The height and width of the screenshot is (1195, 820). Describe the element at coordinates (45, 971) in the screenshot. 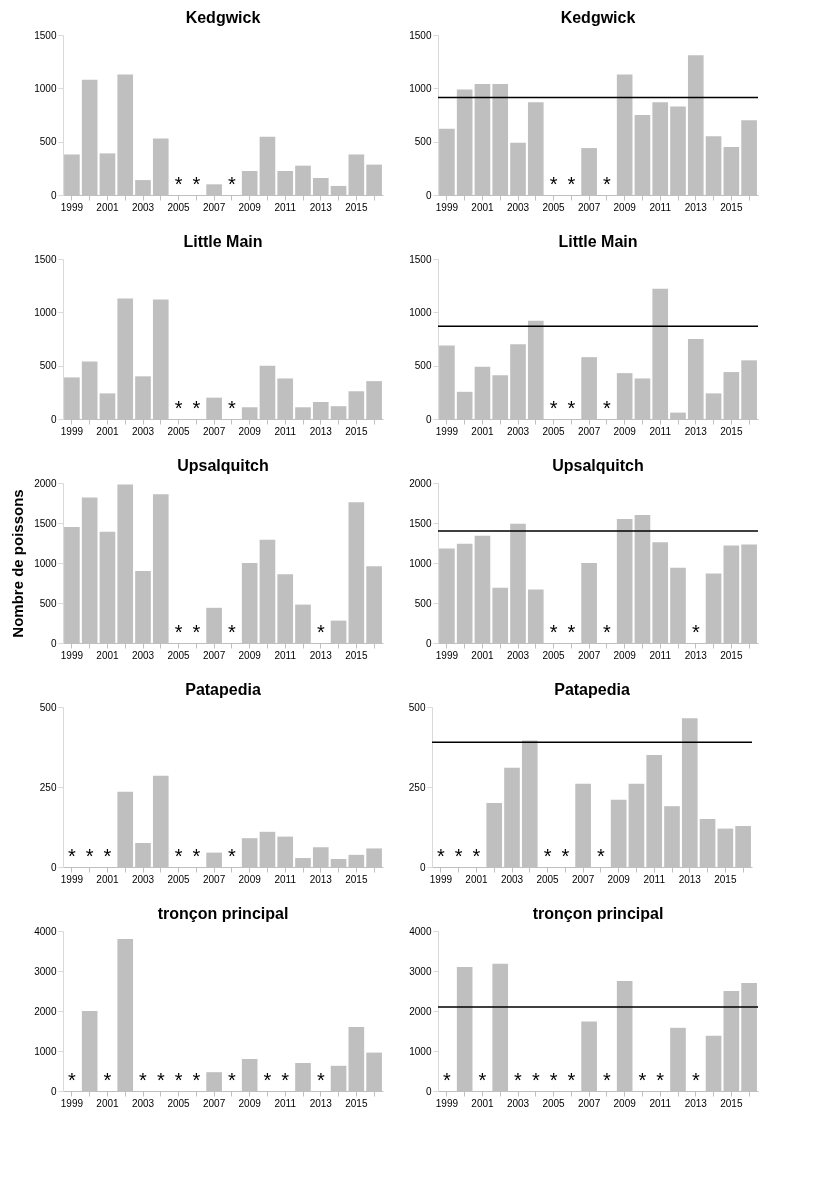

I see `y-tick-label: 3000` at that location.